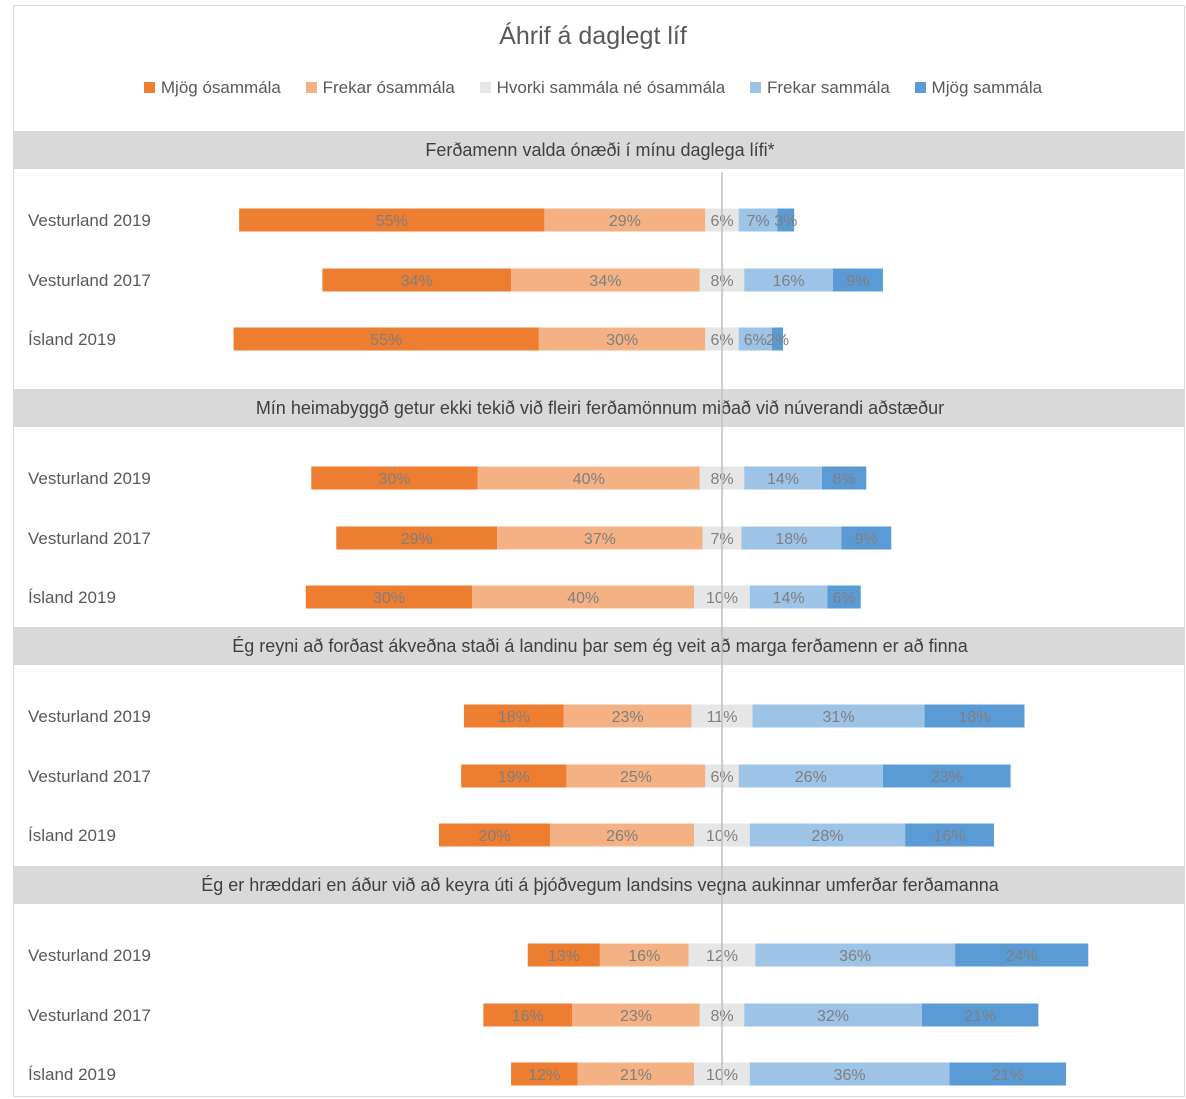 This screenshot has width=1186, height=1099. Describe the element at coordinates (827, 836) in the screenshot. I see `data-label: 28%` at that location.